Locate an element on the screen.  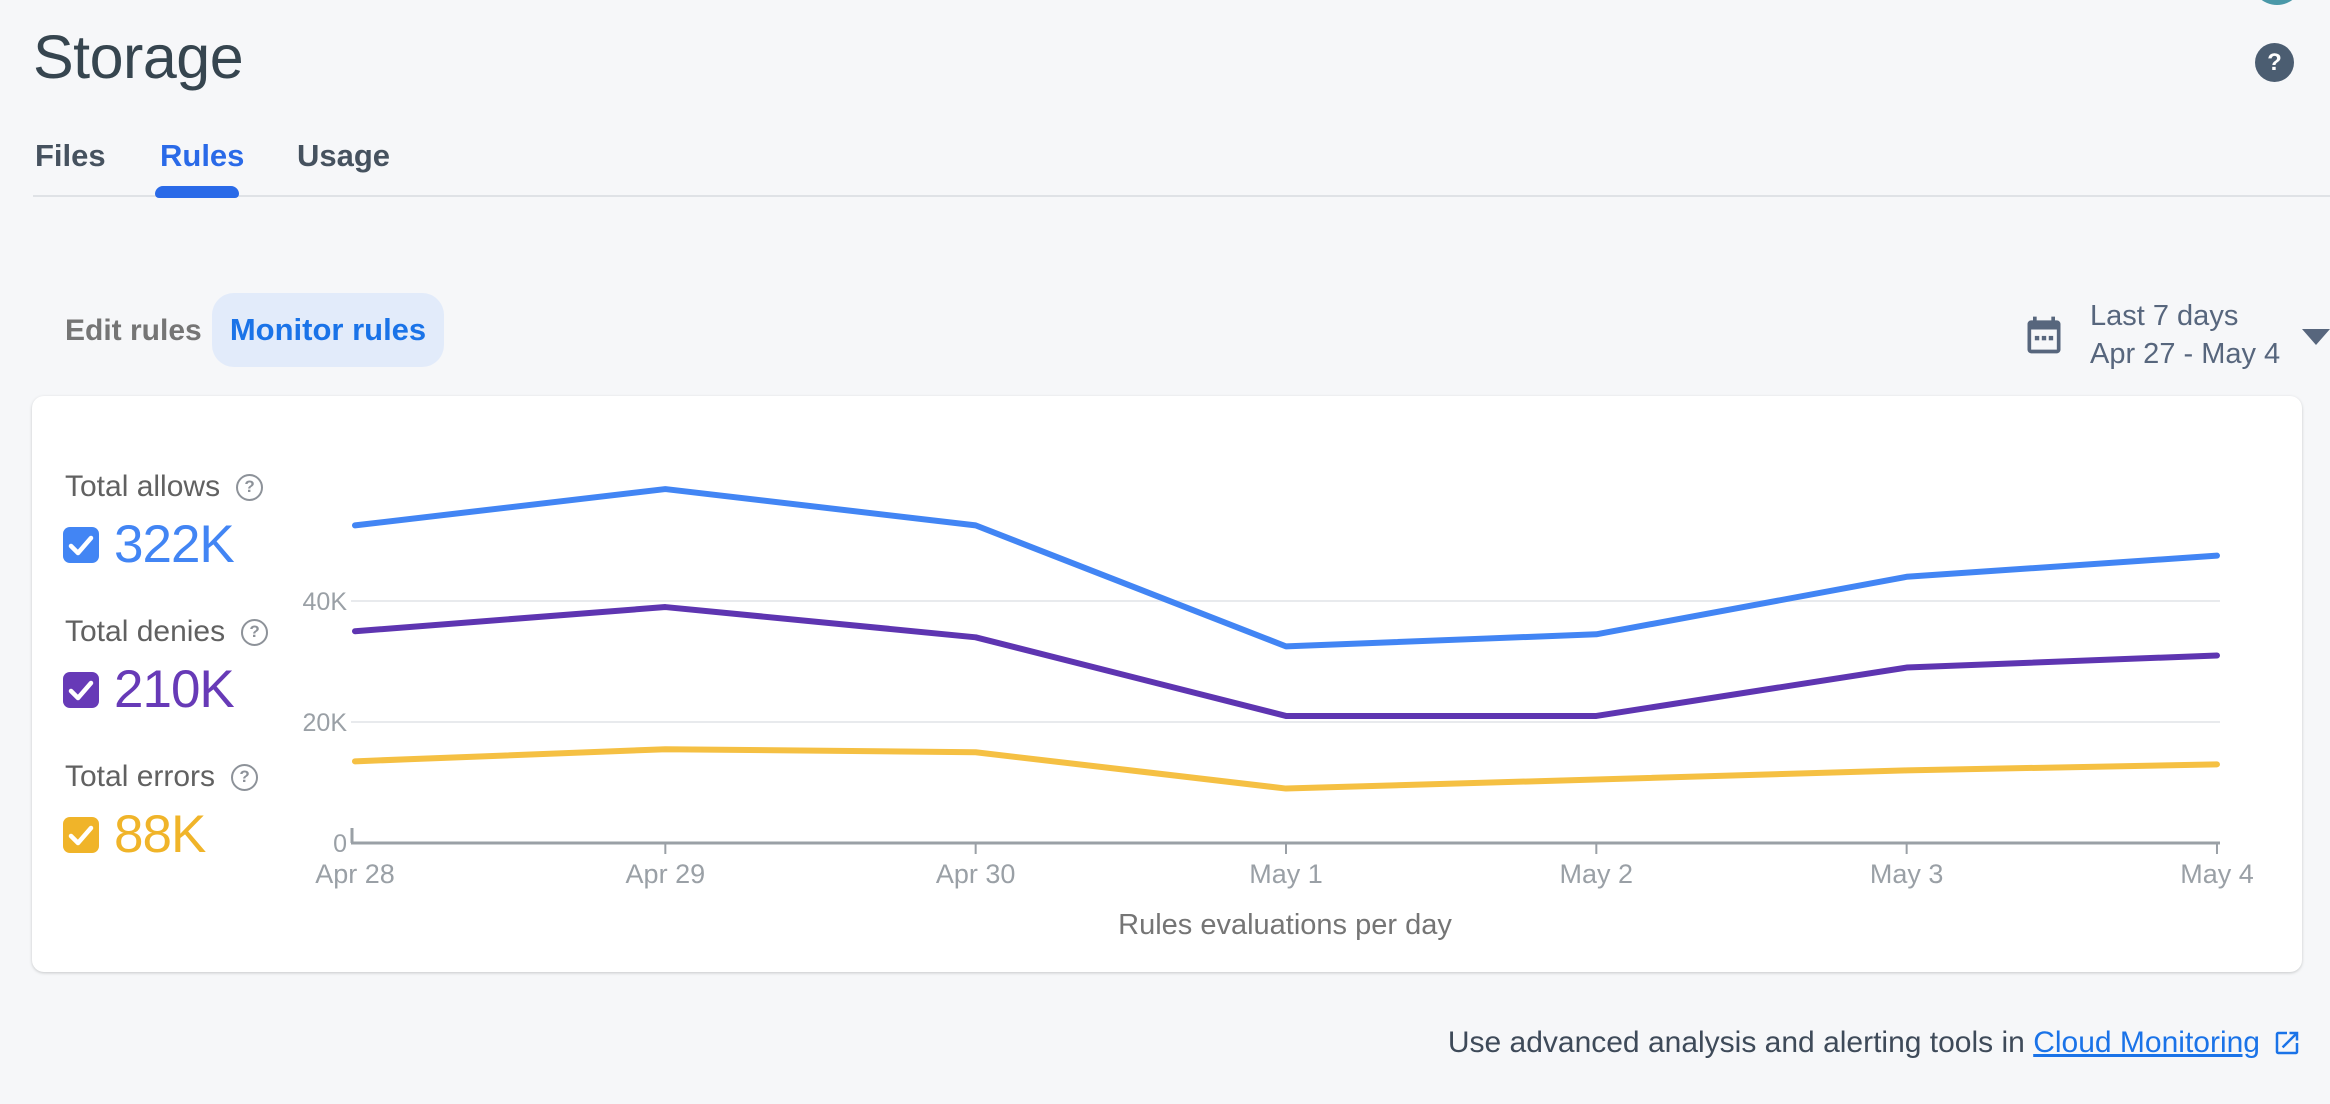
allows-total: 322K is located at coordinates (174, 544).